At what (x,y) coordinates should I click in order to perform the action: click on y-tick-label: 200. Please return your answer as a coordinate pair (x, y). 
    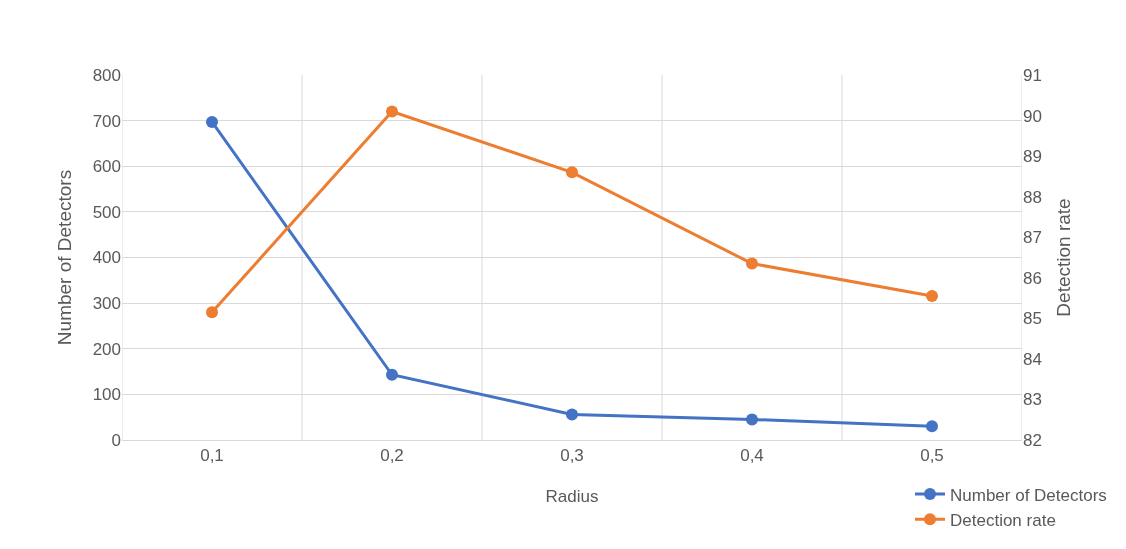
    Looking at the image, I should click on (106, 349).